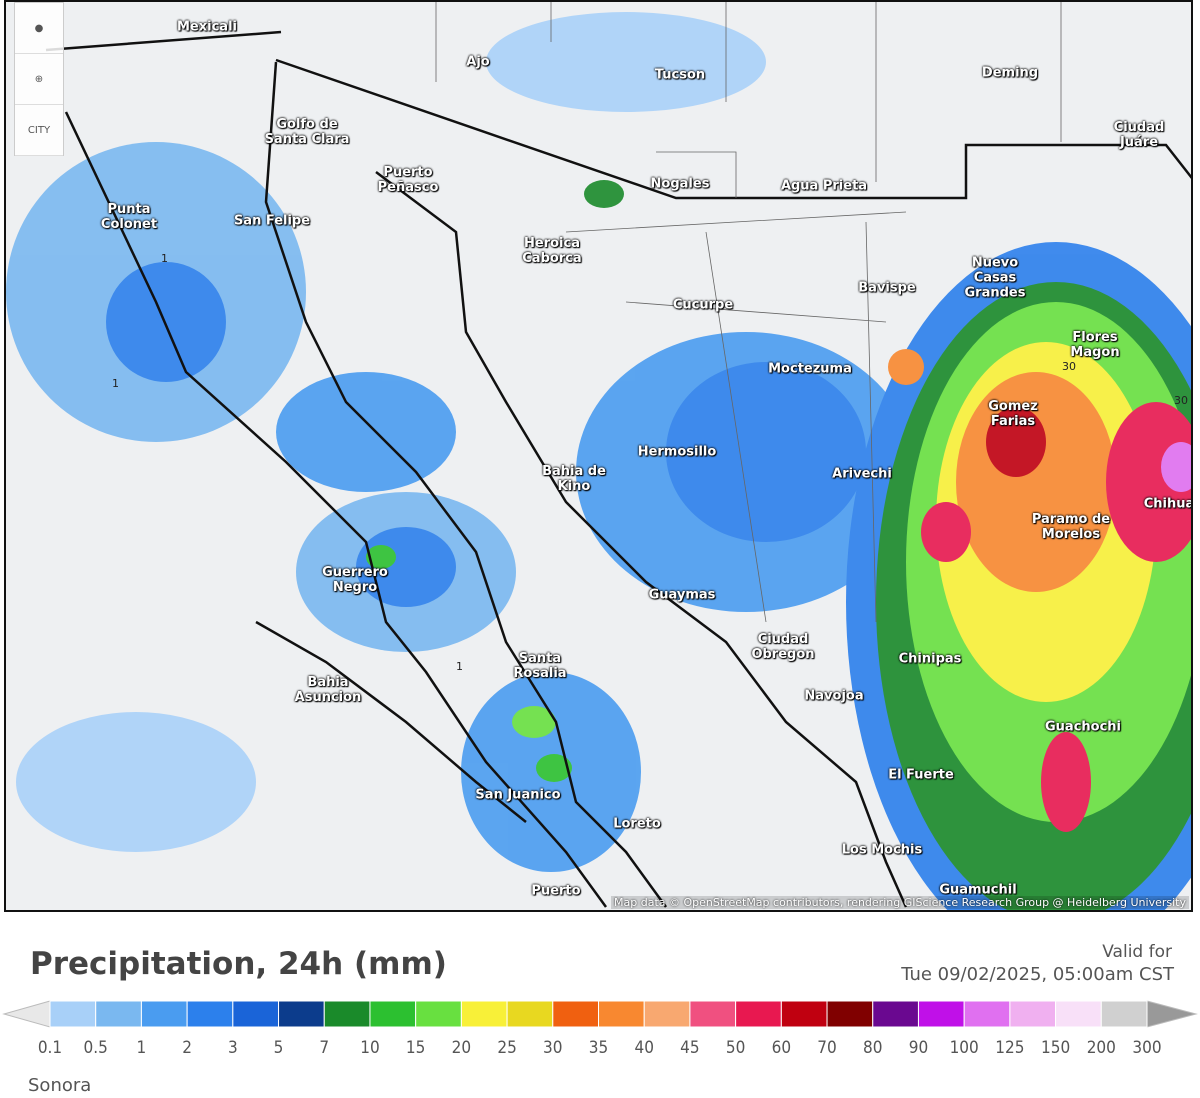 The image size is (1200, 1098). What do you see at coordinates (810, 369) in the screenshot?
I see `city-label: Moctezuma` at bounding box center [810, 369].